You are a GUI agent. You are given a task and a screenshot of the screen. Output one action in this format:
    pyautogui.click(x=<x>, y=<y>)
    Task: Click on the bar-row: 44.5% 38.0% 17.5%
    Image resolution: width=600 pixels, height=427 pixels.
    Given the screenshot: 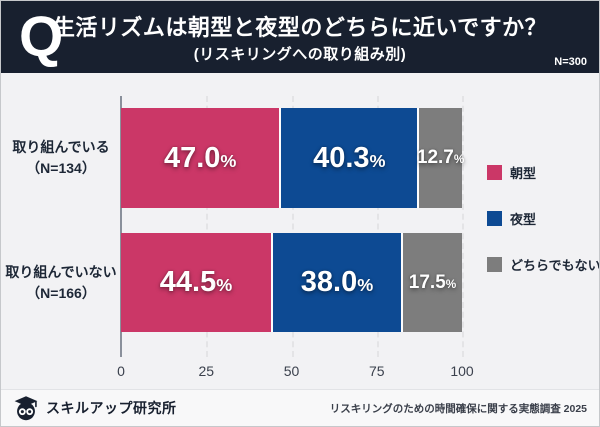 What is the action you would take?
    pyautogui.click(x=291, y=282)
    